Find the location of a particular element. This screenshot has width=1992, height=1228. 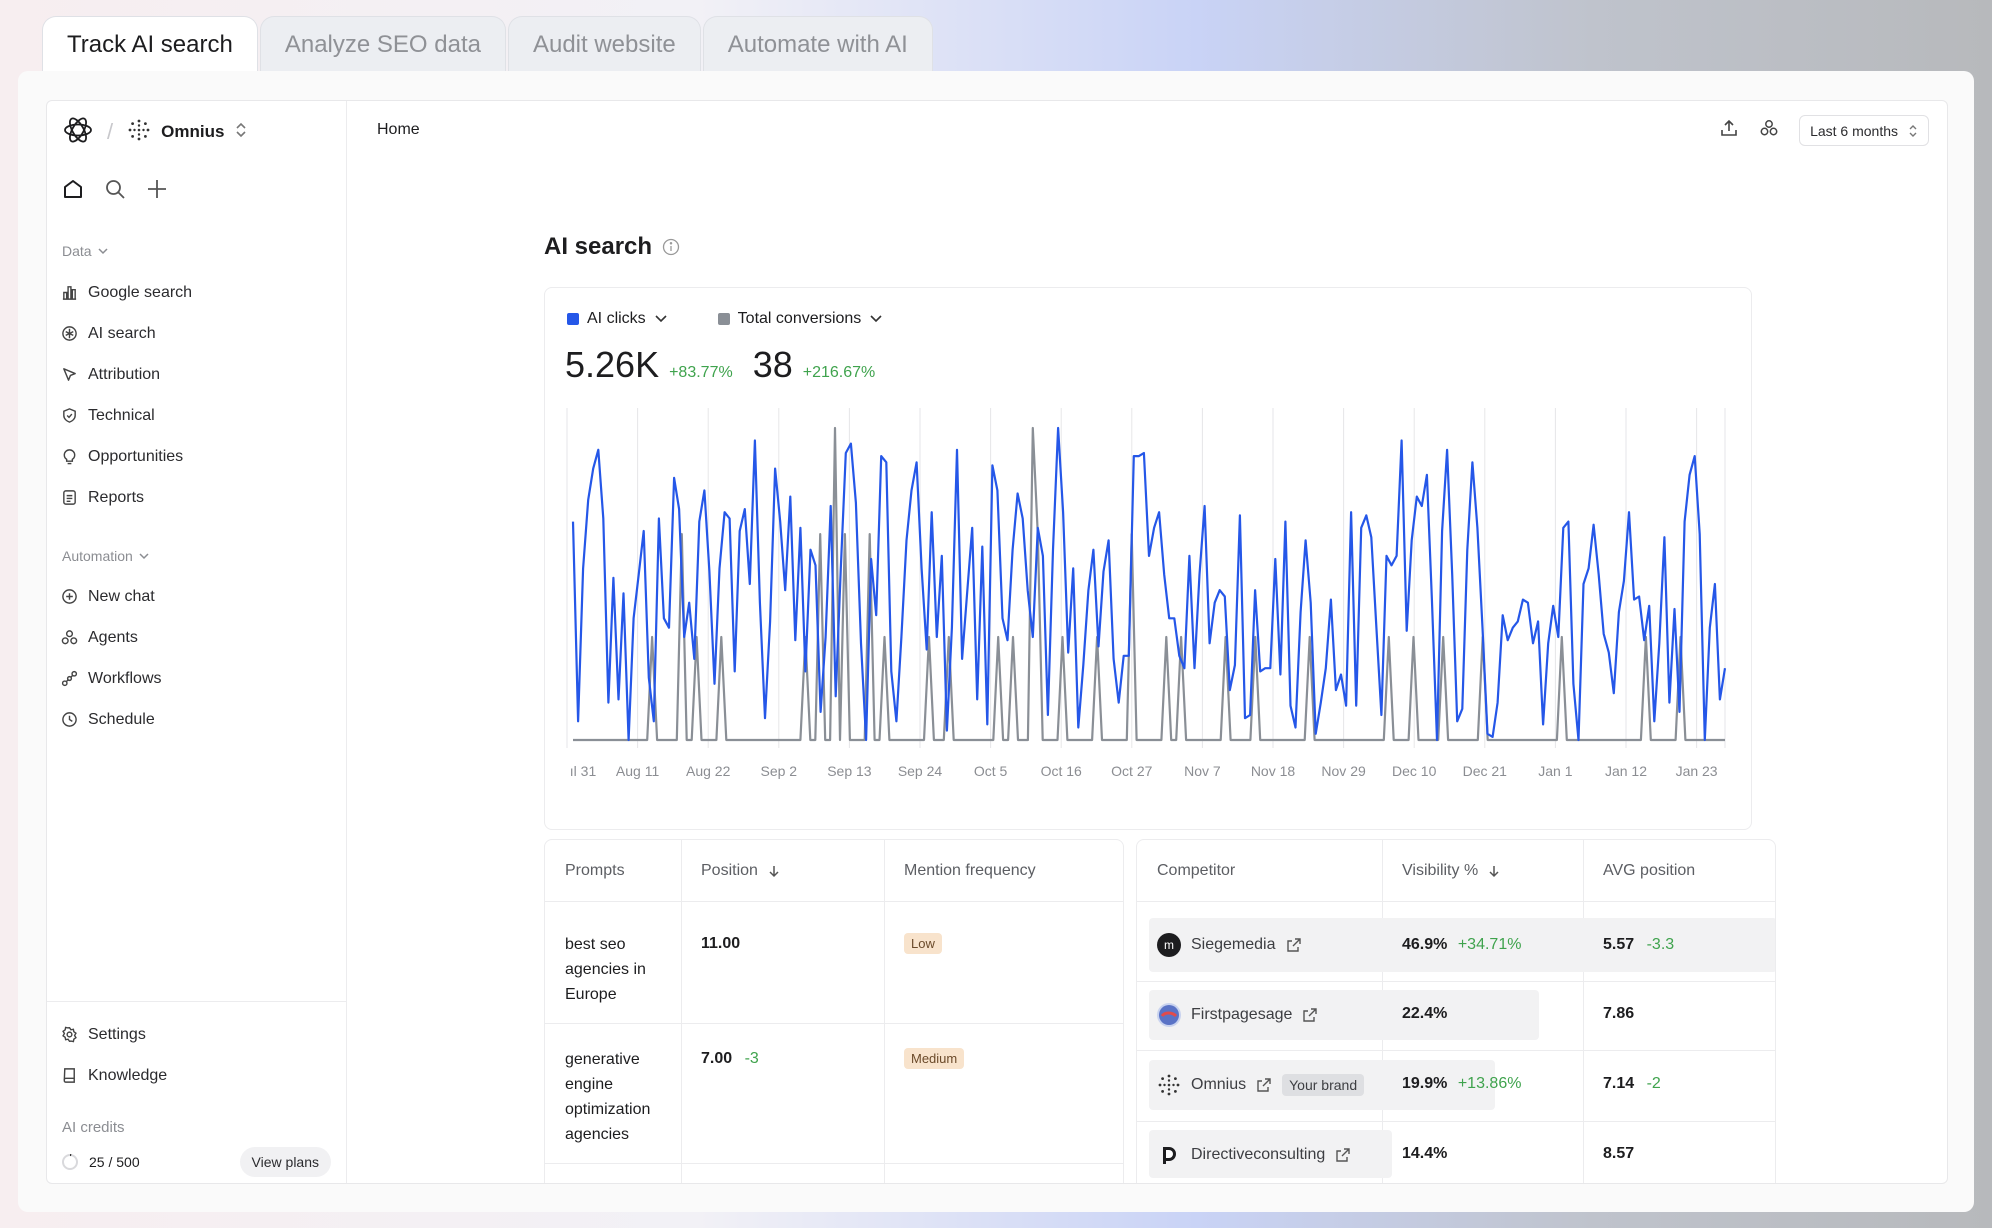

chevron-down-icon is located at coordinates (876, 319).